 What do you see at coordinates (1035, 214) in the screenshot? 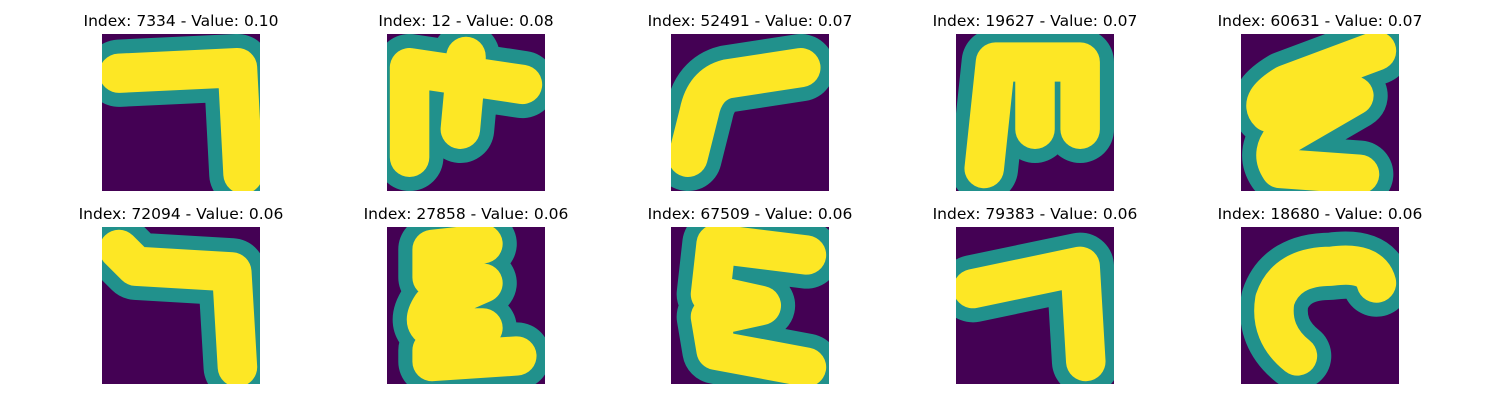
I see `panel-title: Index: 79383 - Value: 0.06` at bounding box center [1035, 214].